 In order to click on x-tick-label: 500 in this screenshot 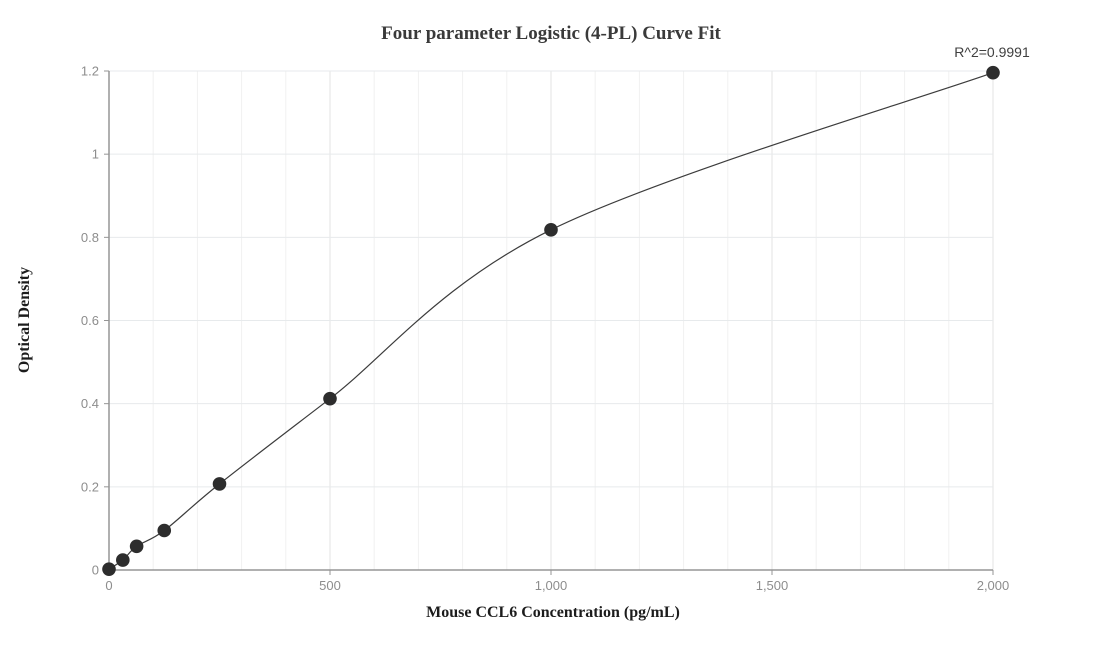, I will do `click(330, 585)`.